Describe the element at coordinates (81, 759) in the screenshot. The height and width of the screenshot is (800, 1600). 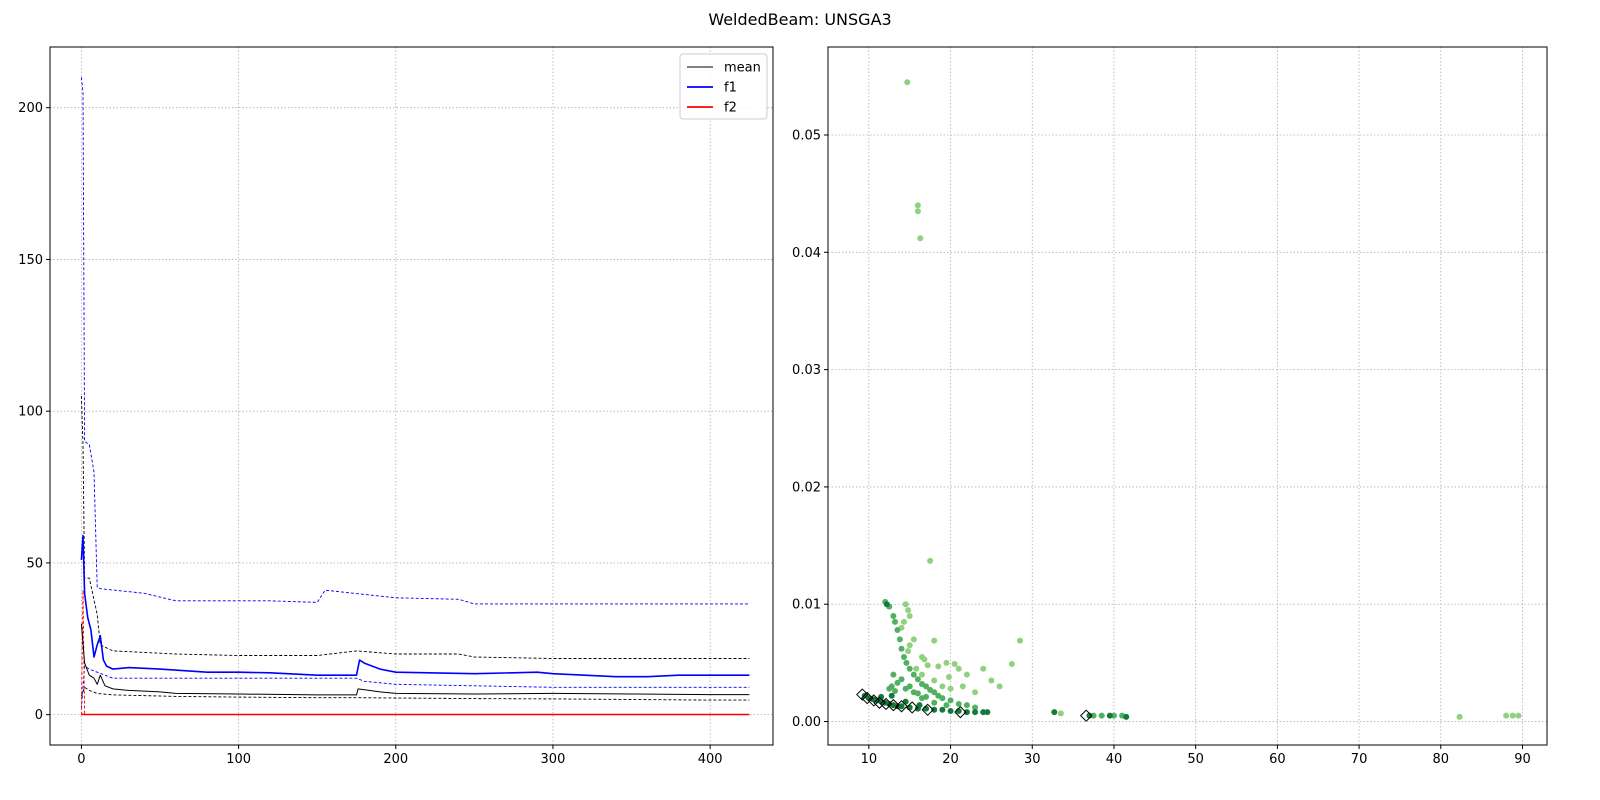
I see `left-xtick-label: 0` at that location.